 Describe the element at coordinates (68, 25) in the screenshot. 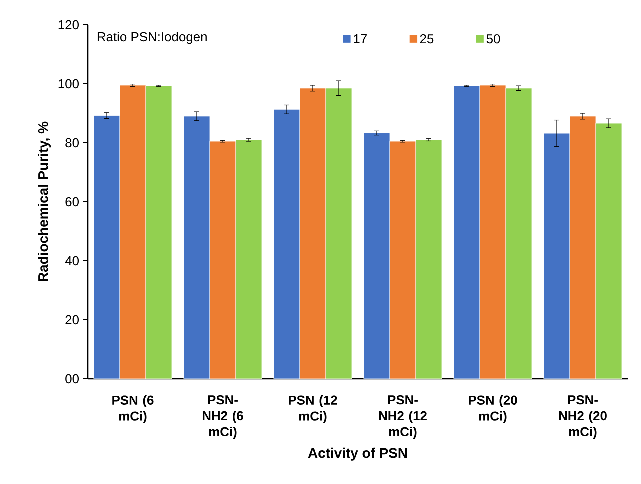

I see `y-tick-label: 120` at that location.